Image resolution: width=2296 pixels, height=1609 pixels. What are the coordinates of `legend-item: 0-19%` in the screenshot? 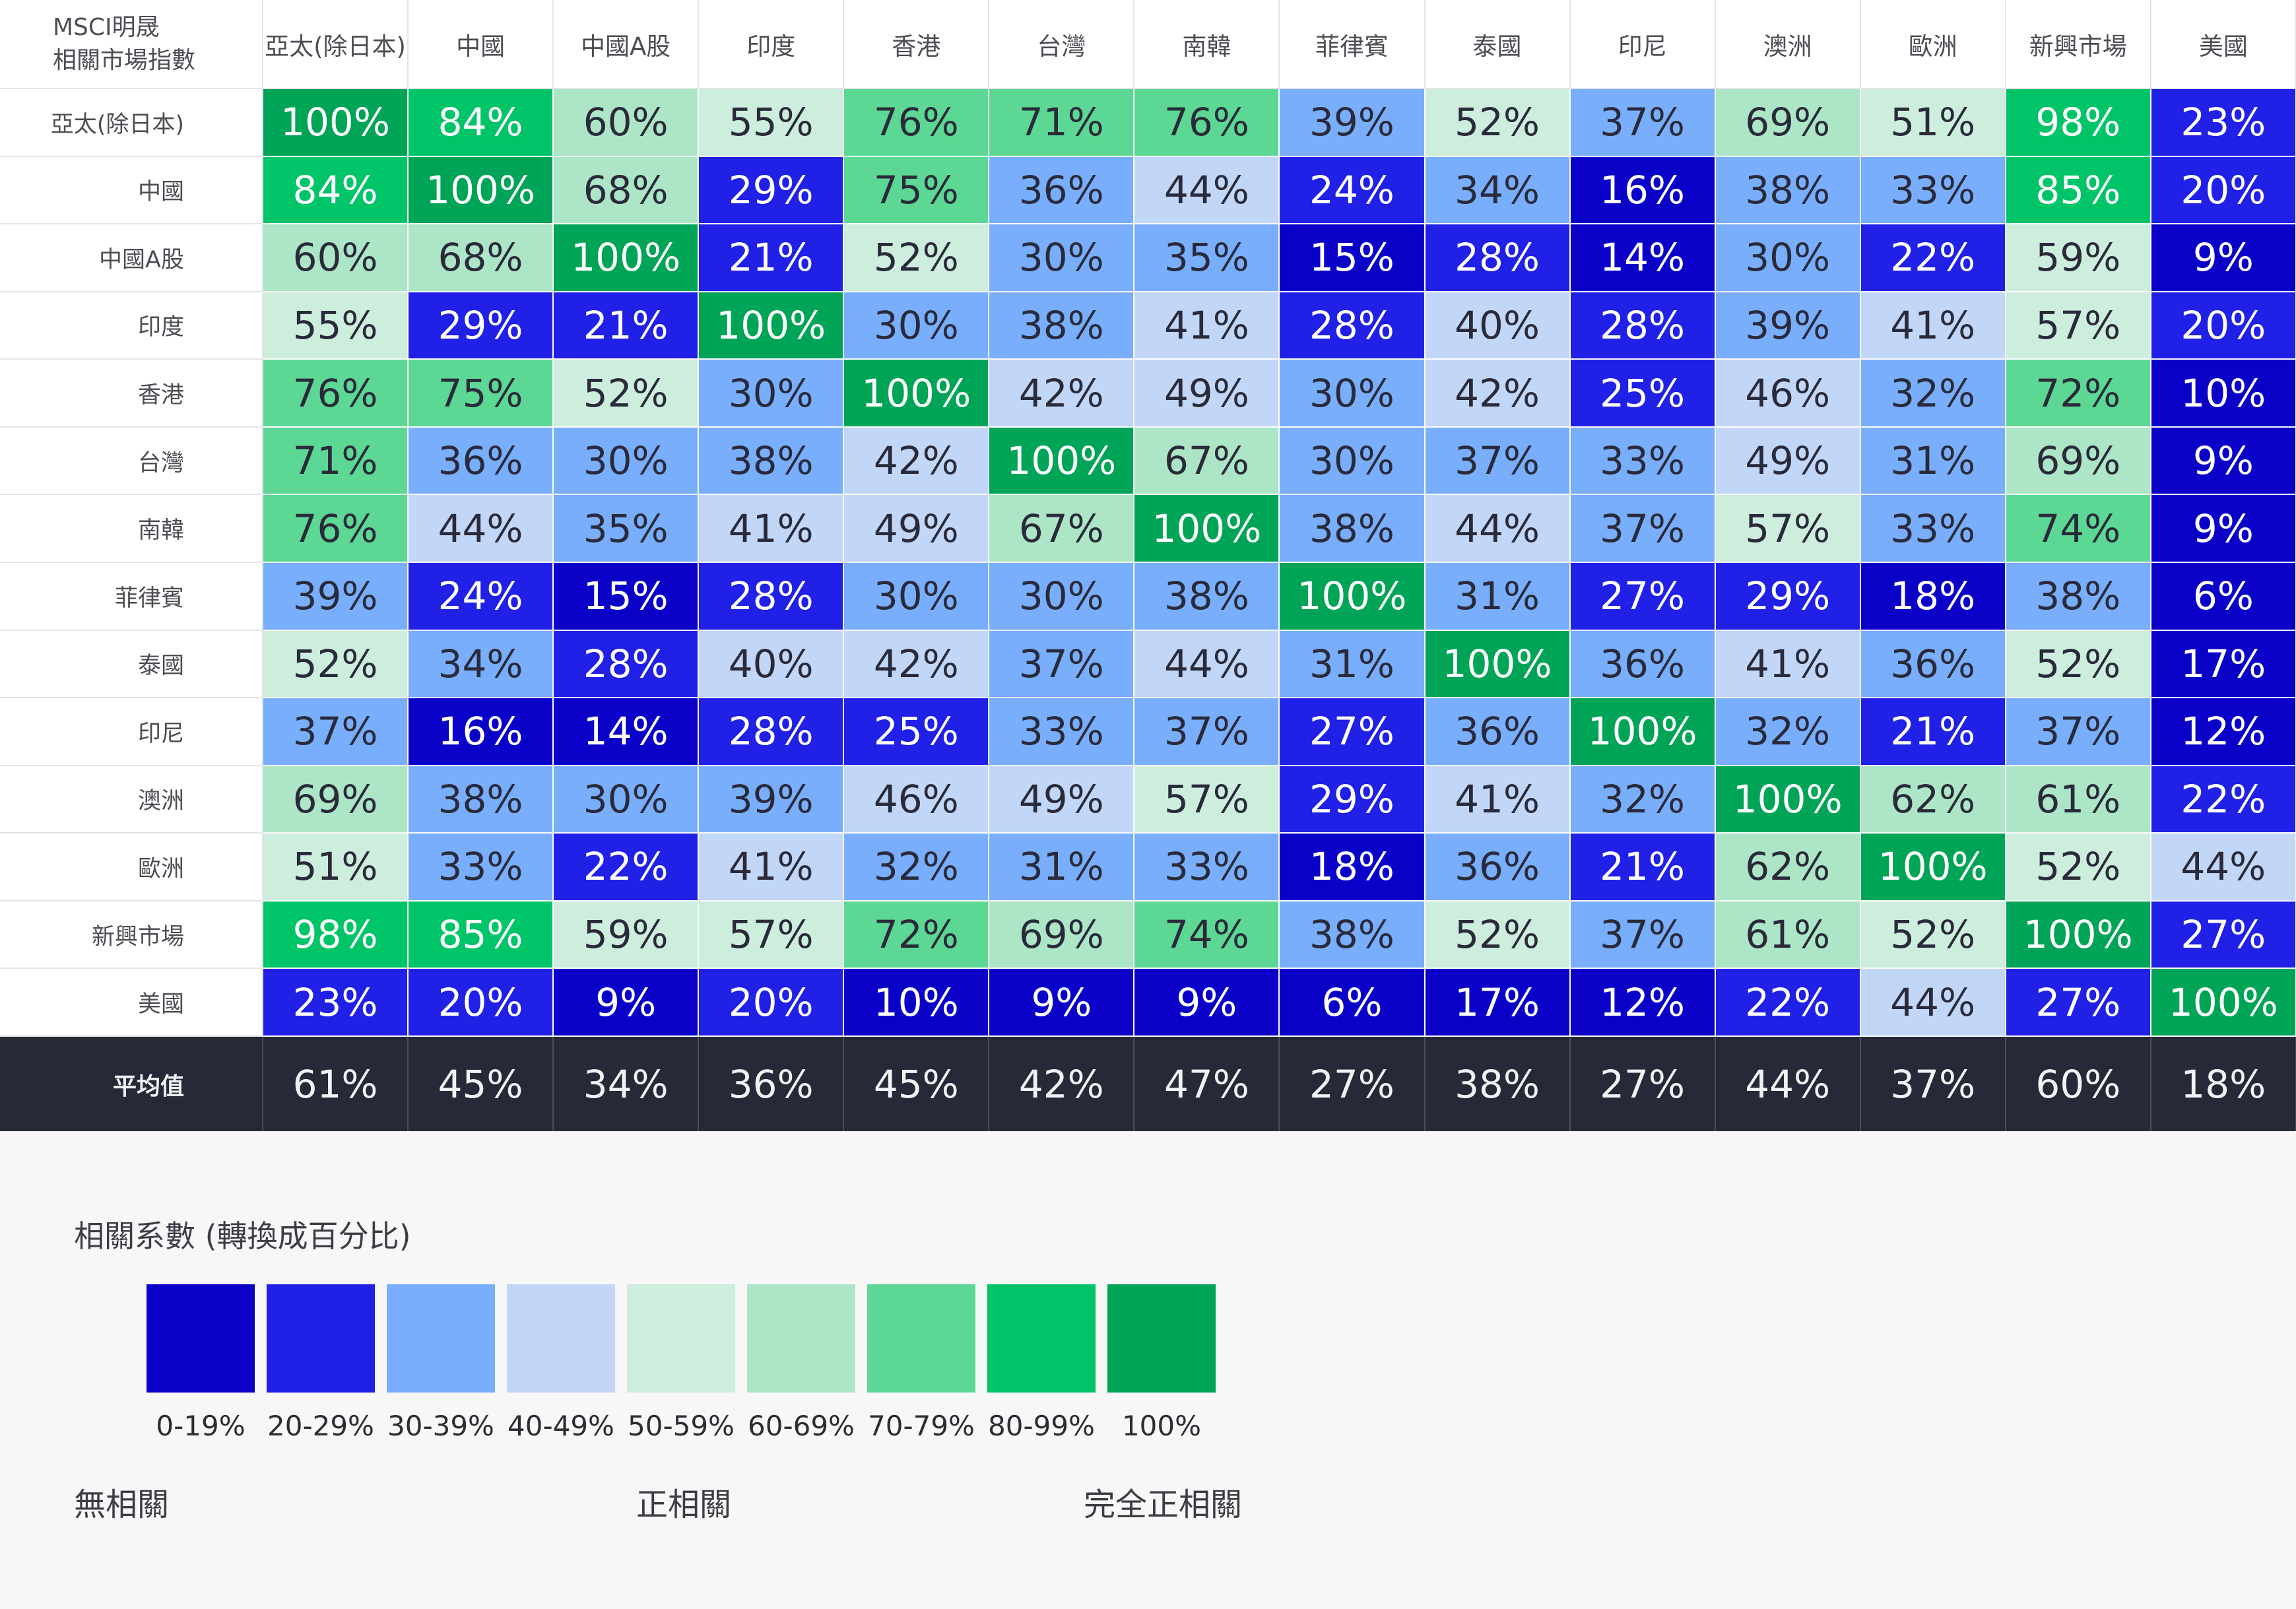 It's located at (201, 1363).